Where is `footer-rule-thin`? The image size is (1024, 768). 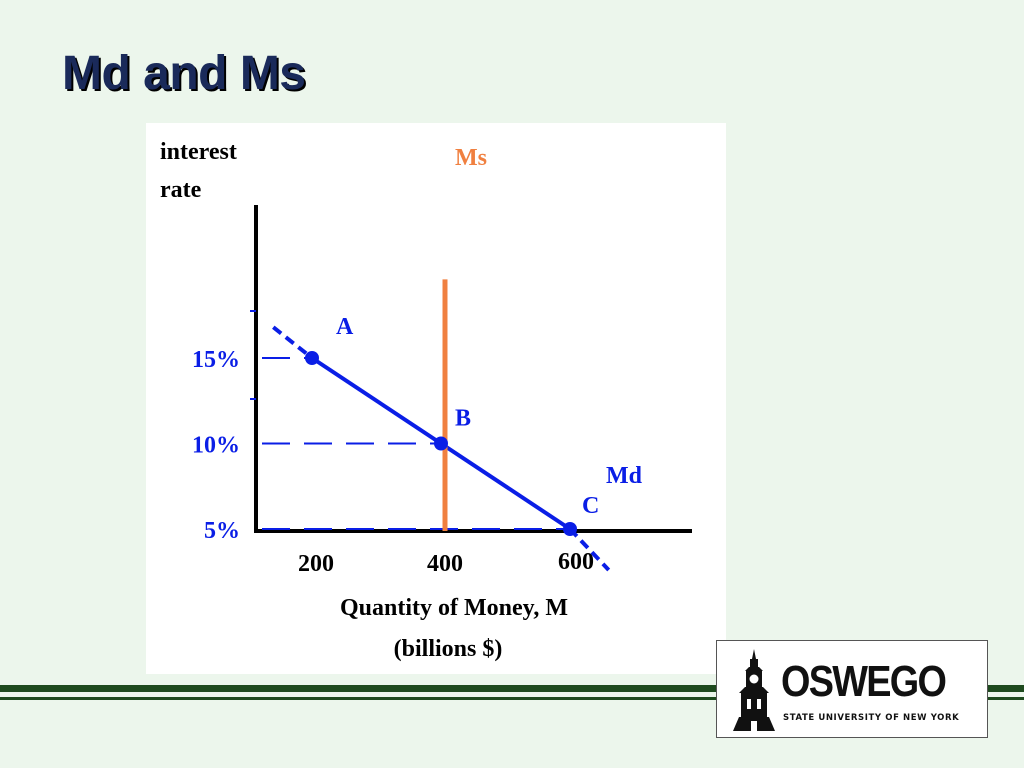 footer-rule-thin is located at coordinates (512, 698).